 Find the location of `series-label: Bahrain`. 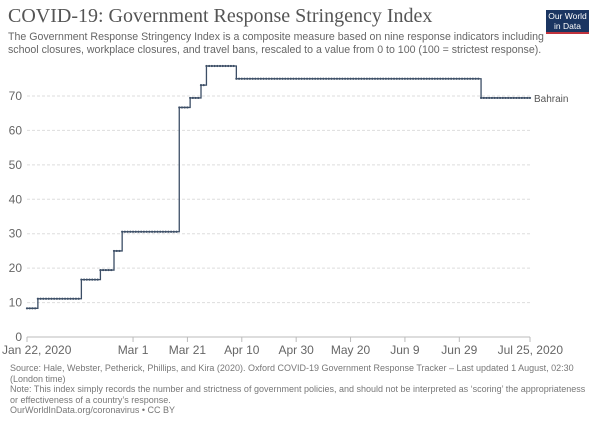

series-label: Bahrain is located at coordinates (551, 99).